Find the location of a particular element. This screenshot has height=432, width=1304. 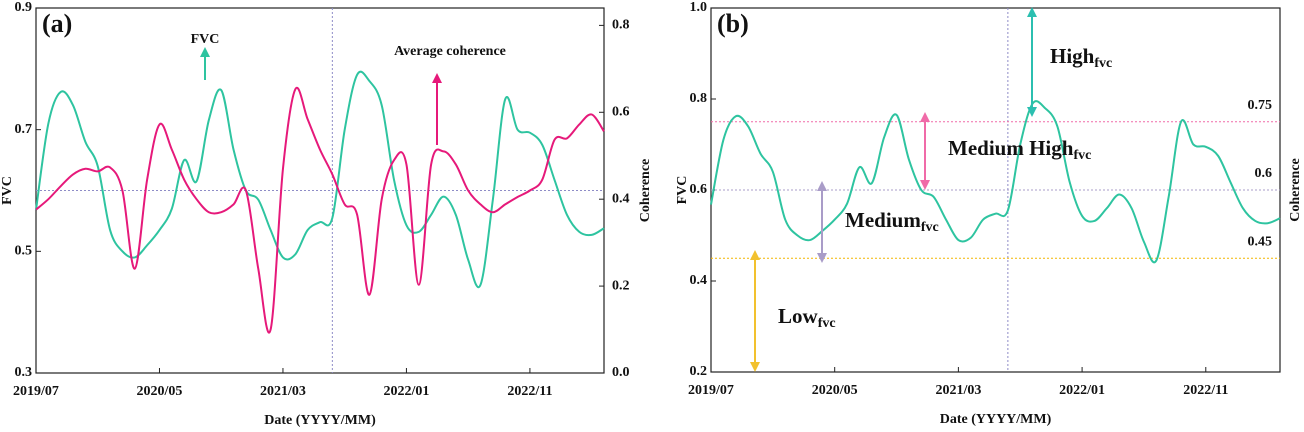

zone-label: Highfvc is located at coordinates (1081, 57).